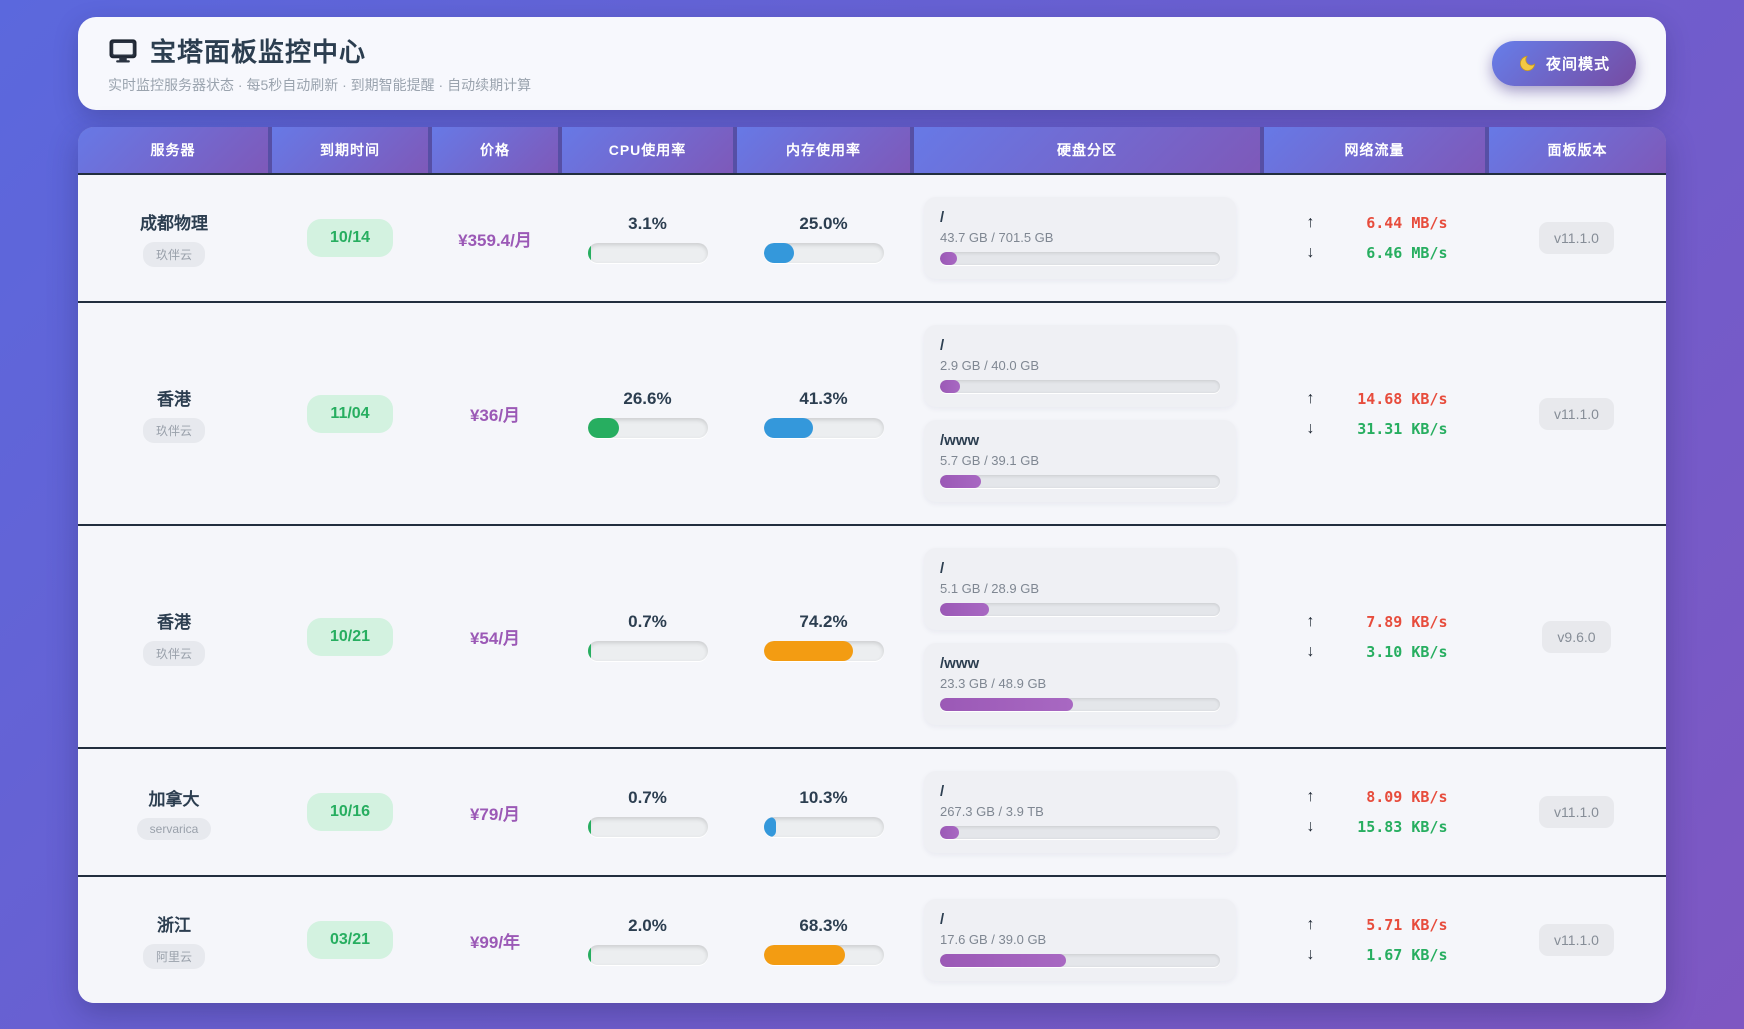  Describe the element at coordinates (647, 940) in the screenshot. I see `cpu-usage: 2.0%` at that location.